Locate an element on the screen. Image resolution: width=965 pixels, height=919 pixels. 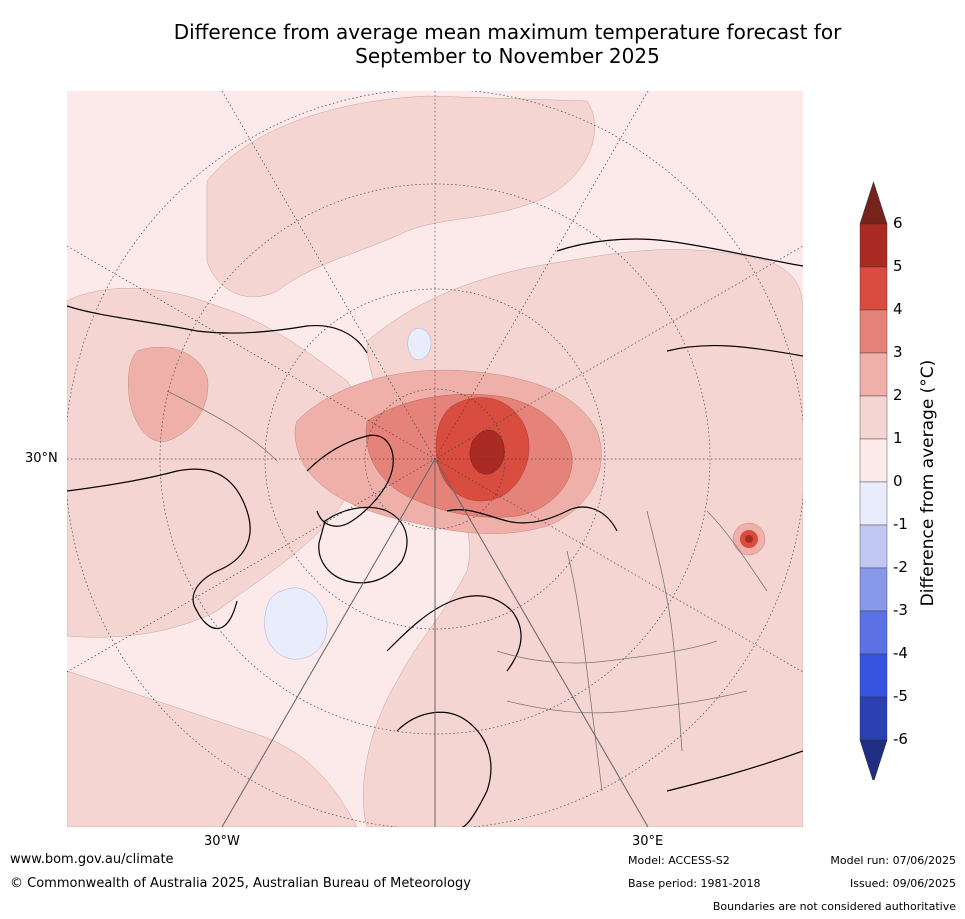
colorbar-tick-label: -6 is located at coordinates (900, 739).